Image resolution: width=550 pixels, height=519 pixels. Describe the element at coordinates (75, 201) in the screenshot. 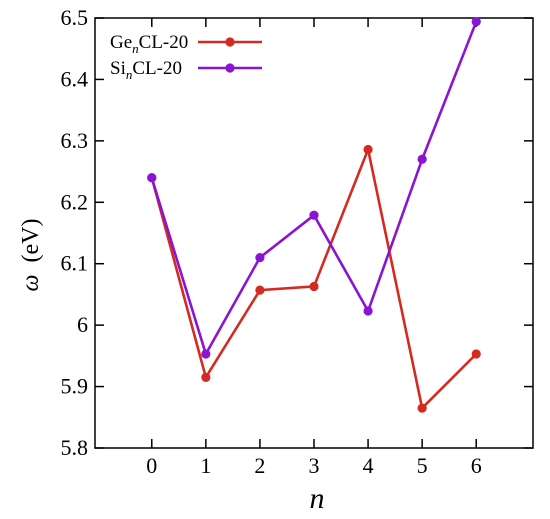

I see `y-tick-label: 6.2` at that location.